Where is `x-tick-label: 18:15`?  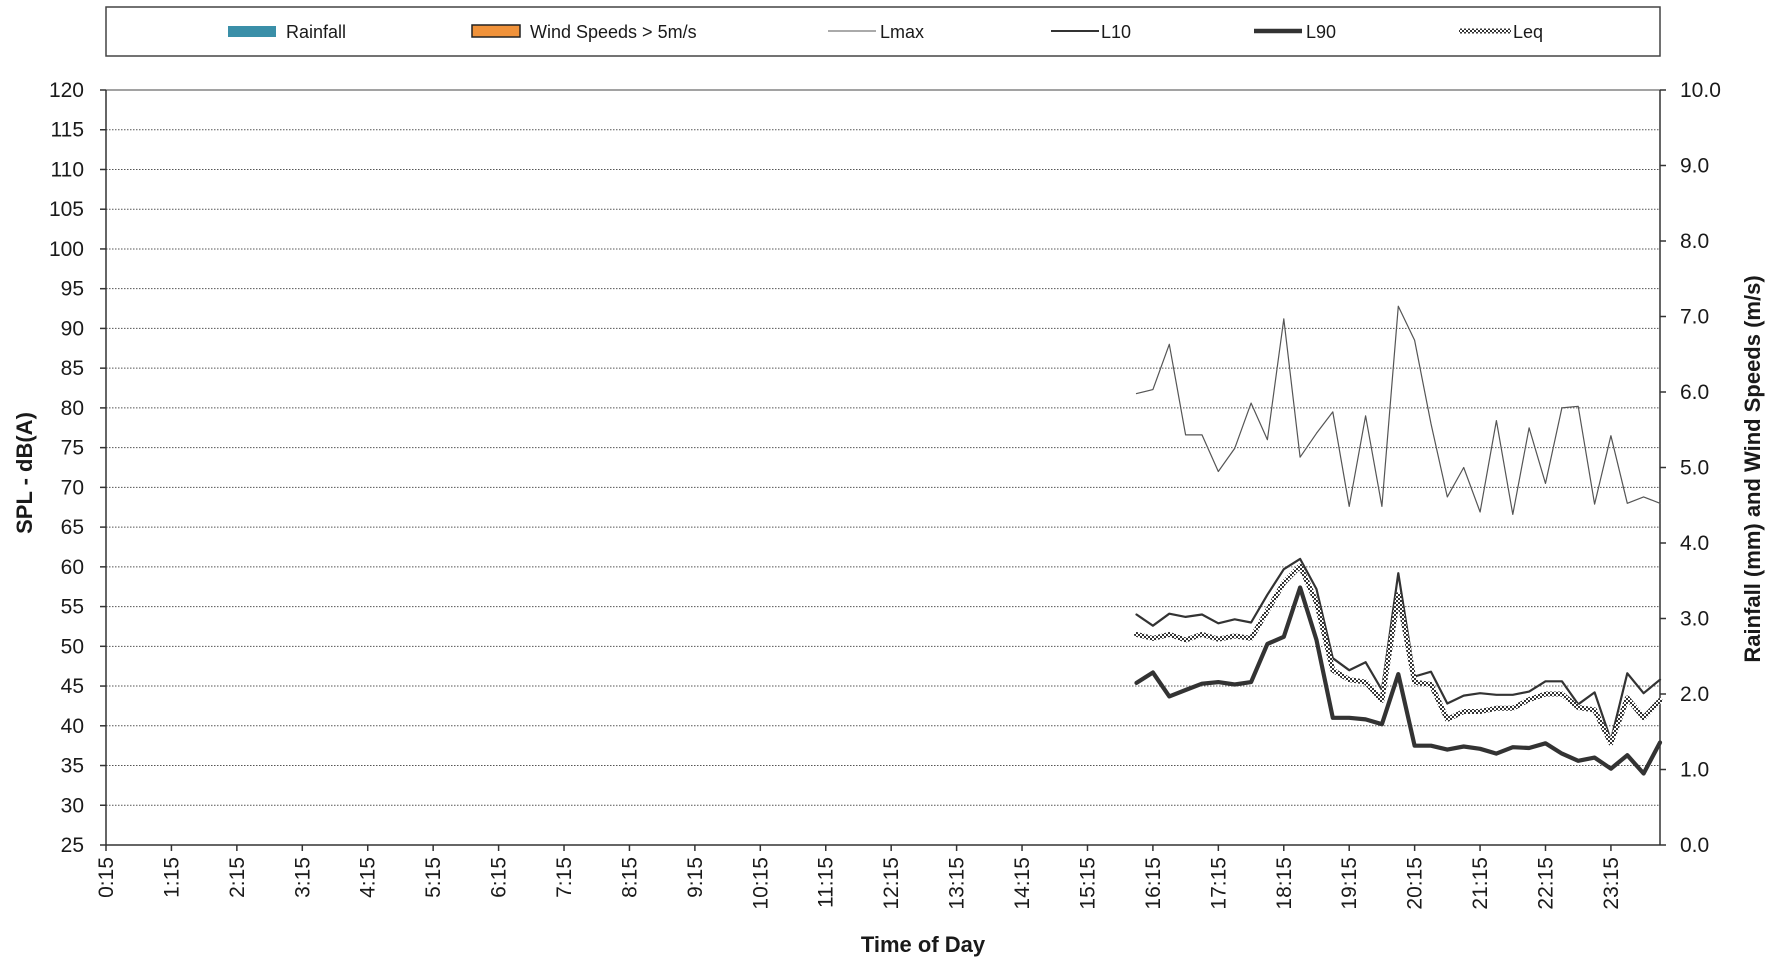
x-tick-label: 18:15 is located at coordinates (1284, 883).